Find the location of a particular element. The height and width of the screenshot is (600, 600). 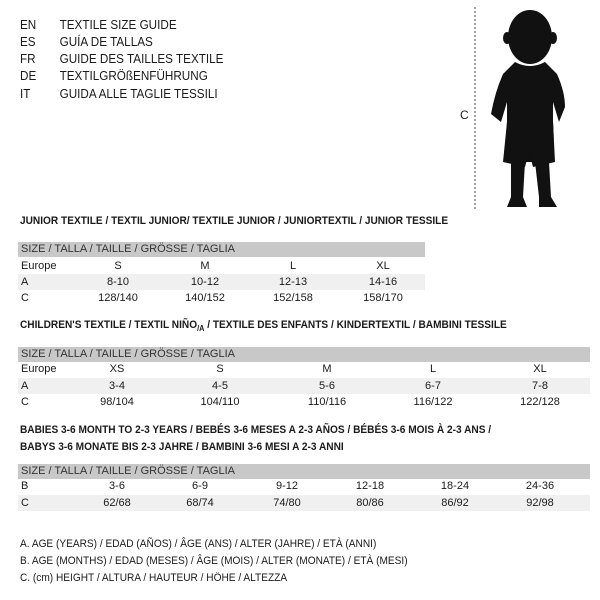

measure-label: C is located at coordinates (464, 115).